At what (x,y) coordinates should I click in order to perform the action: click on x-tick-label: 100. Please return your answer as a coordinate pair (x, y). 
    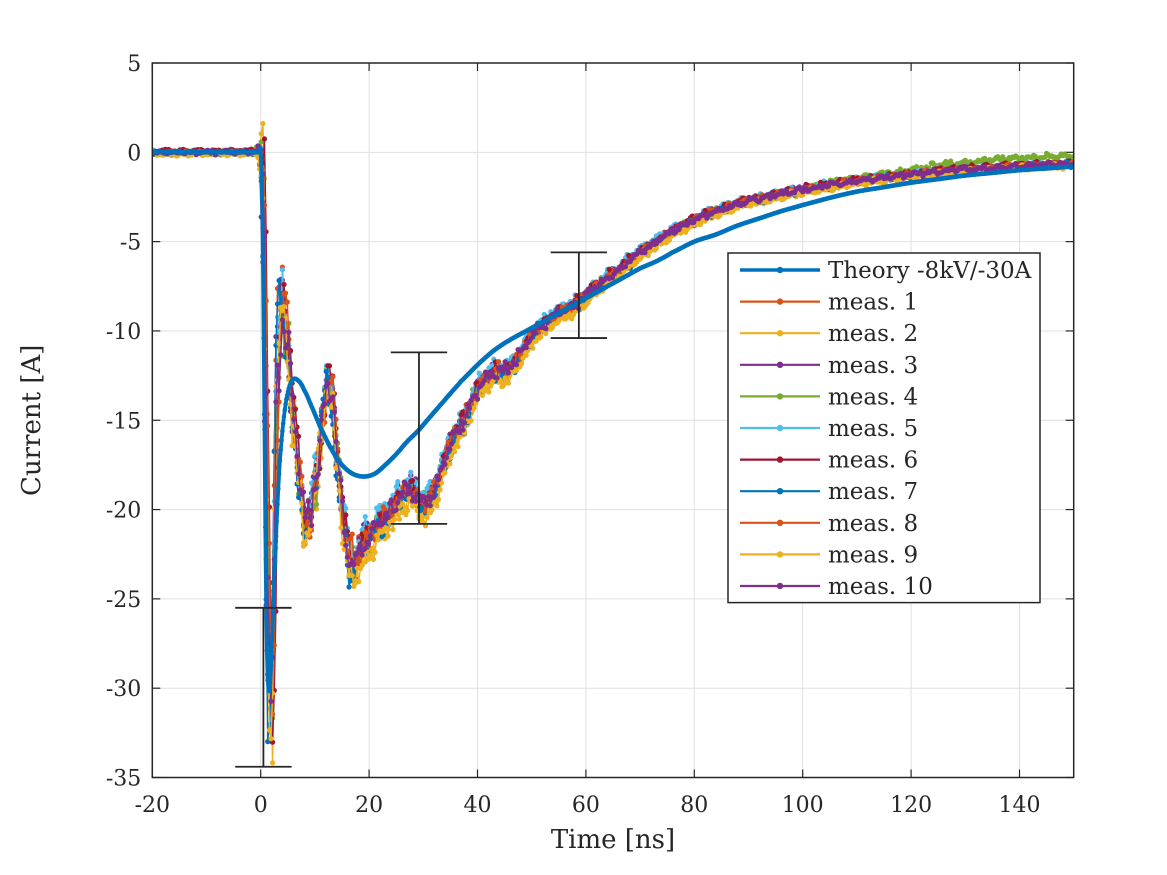
    Looking at the image, I should click on (803, 805).